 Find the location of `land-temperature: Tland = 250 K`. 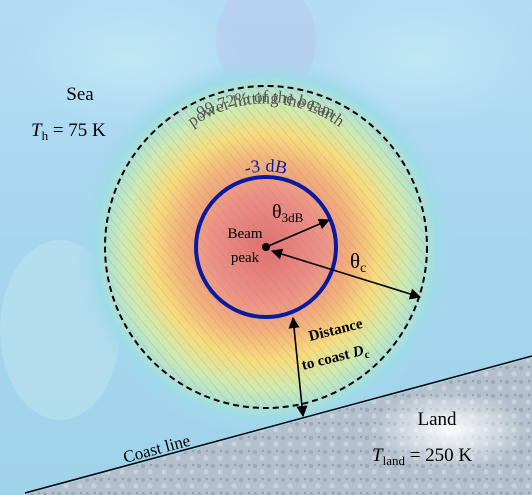

land-temperature: Tland = 250 K is located at coordinates (422, 456).